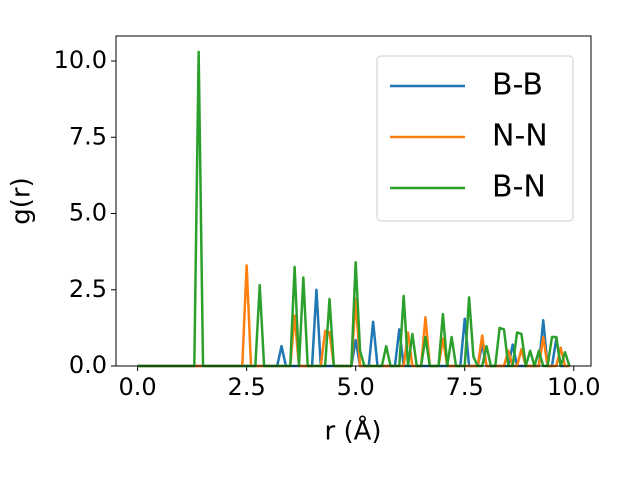 The image size is (640, 480). What do you see at coordinates (88, 289) in the screenshot?
I see `y-tick-label: 2.5` at bounding box center [88, 289].